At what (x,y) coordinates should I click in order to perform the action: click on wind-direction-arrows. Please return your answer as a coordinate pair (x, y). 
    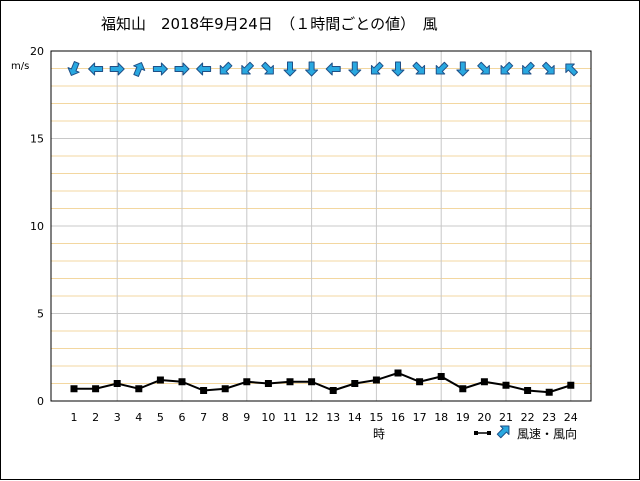
    Looking at the image, I should click on (323, 69).